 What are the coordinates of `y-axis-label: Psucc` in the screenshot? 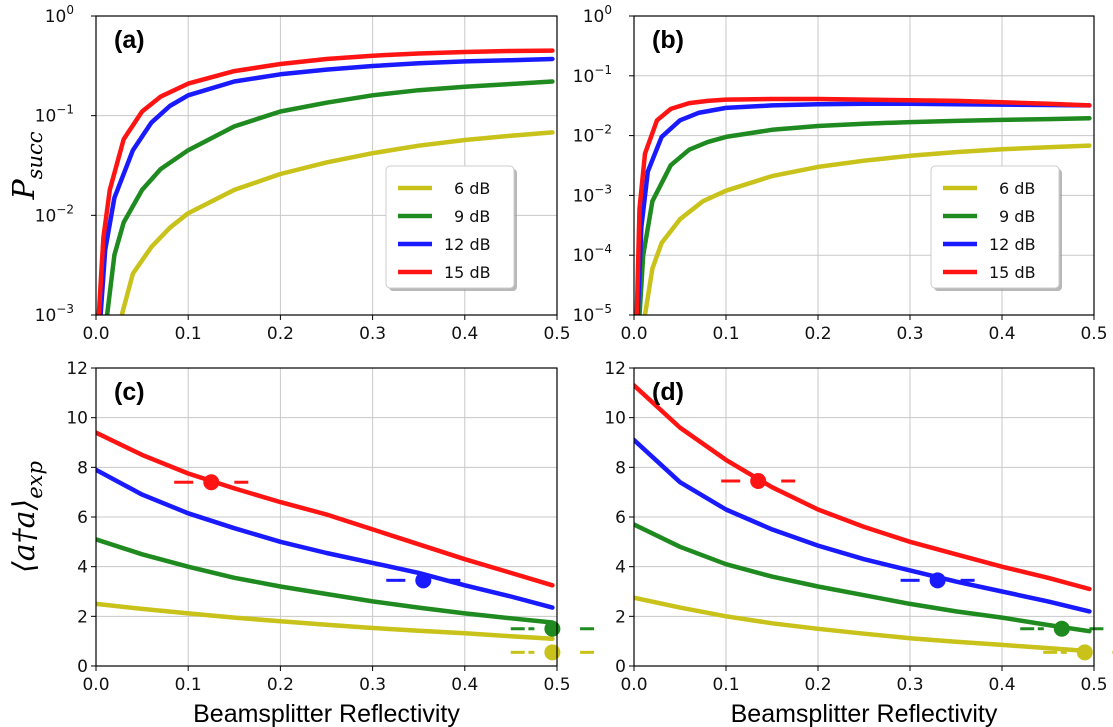 It's located at (27, 165).